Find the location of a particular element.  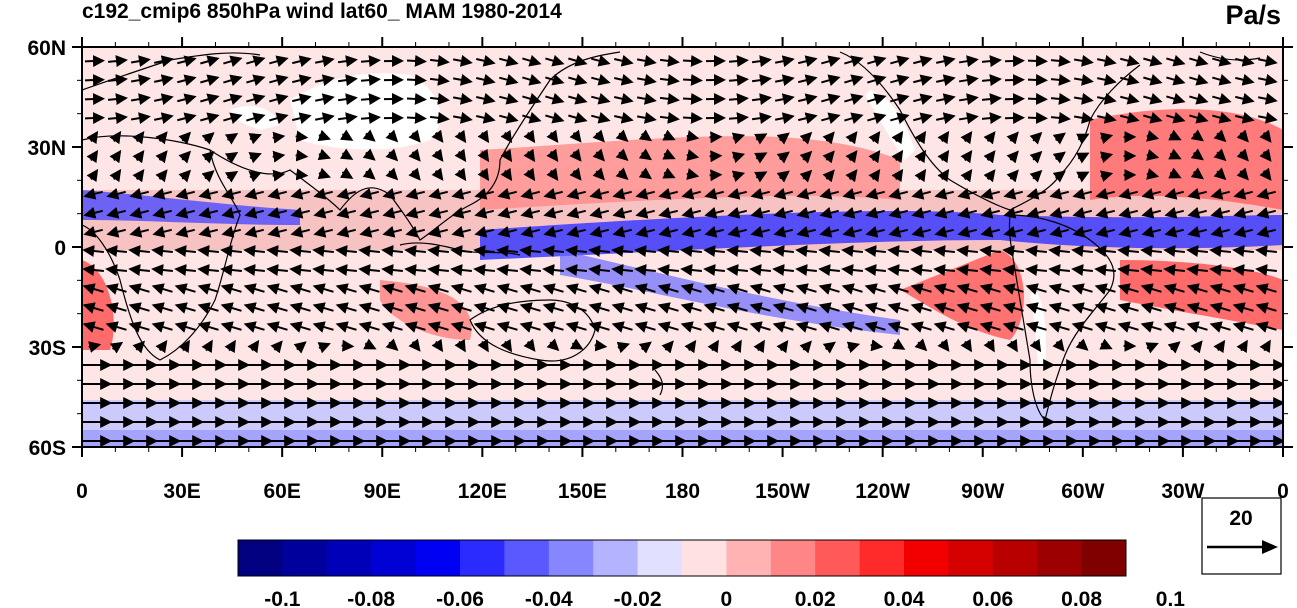

colorbar-tick-label: -0.04 is located at coordinates (549, 598).